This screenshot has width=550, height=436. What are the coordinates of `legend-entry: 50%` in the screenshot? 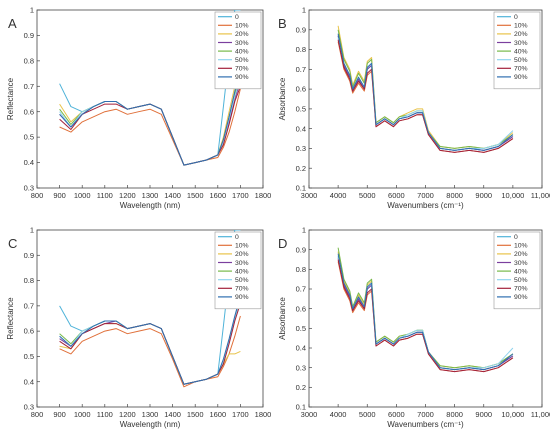 It's located at (521, 60).